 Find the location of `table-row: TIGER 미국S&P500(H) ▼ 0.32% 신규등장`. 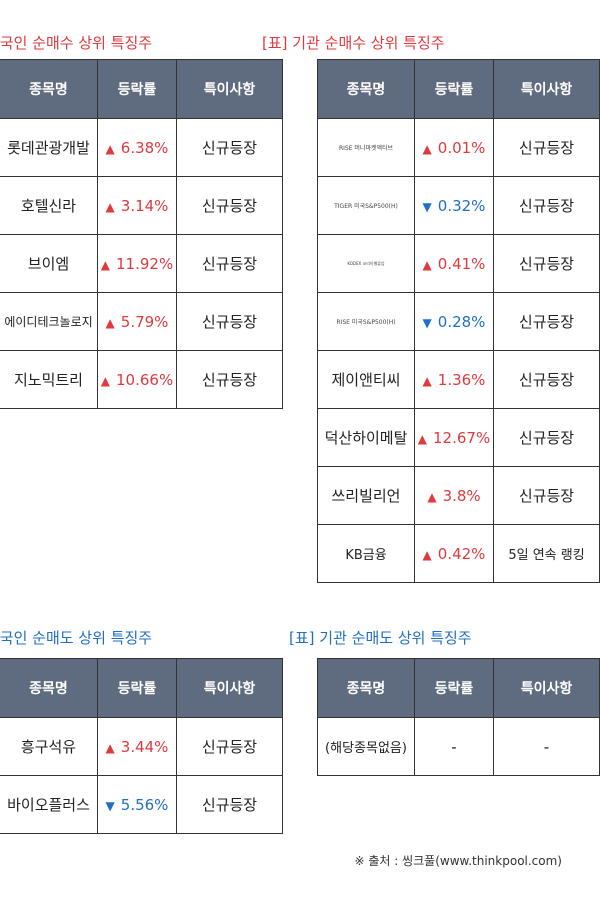

table-row: TIGER 미국S&P500(H) ▼ 0.32% 신규등장 is located at coordinates (458, 205).